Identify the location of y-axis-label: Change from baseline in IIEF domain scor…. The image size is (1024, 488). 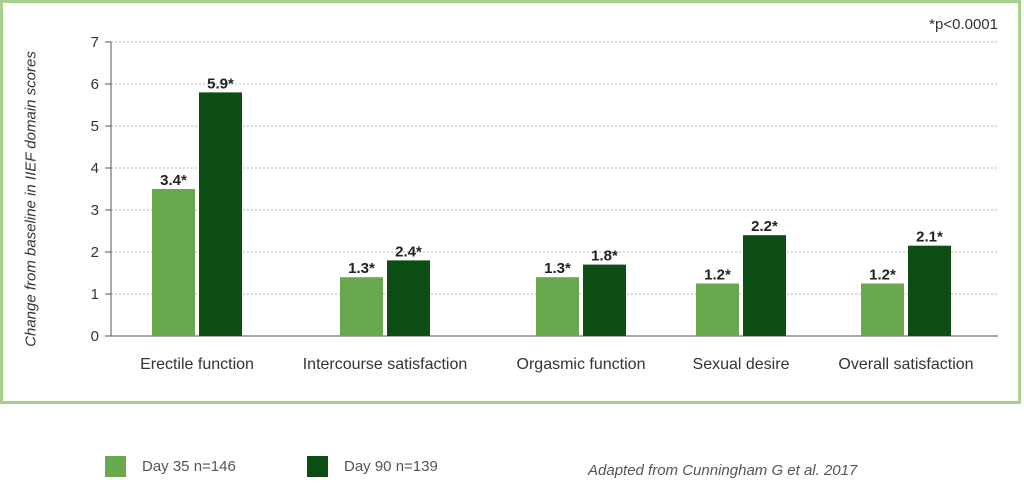
(31, 199).